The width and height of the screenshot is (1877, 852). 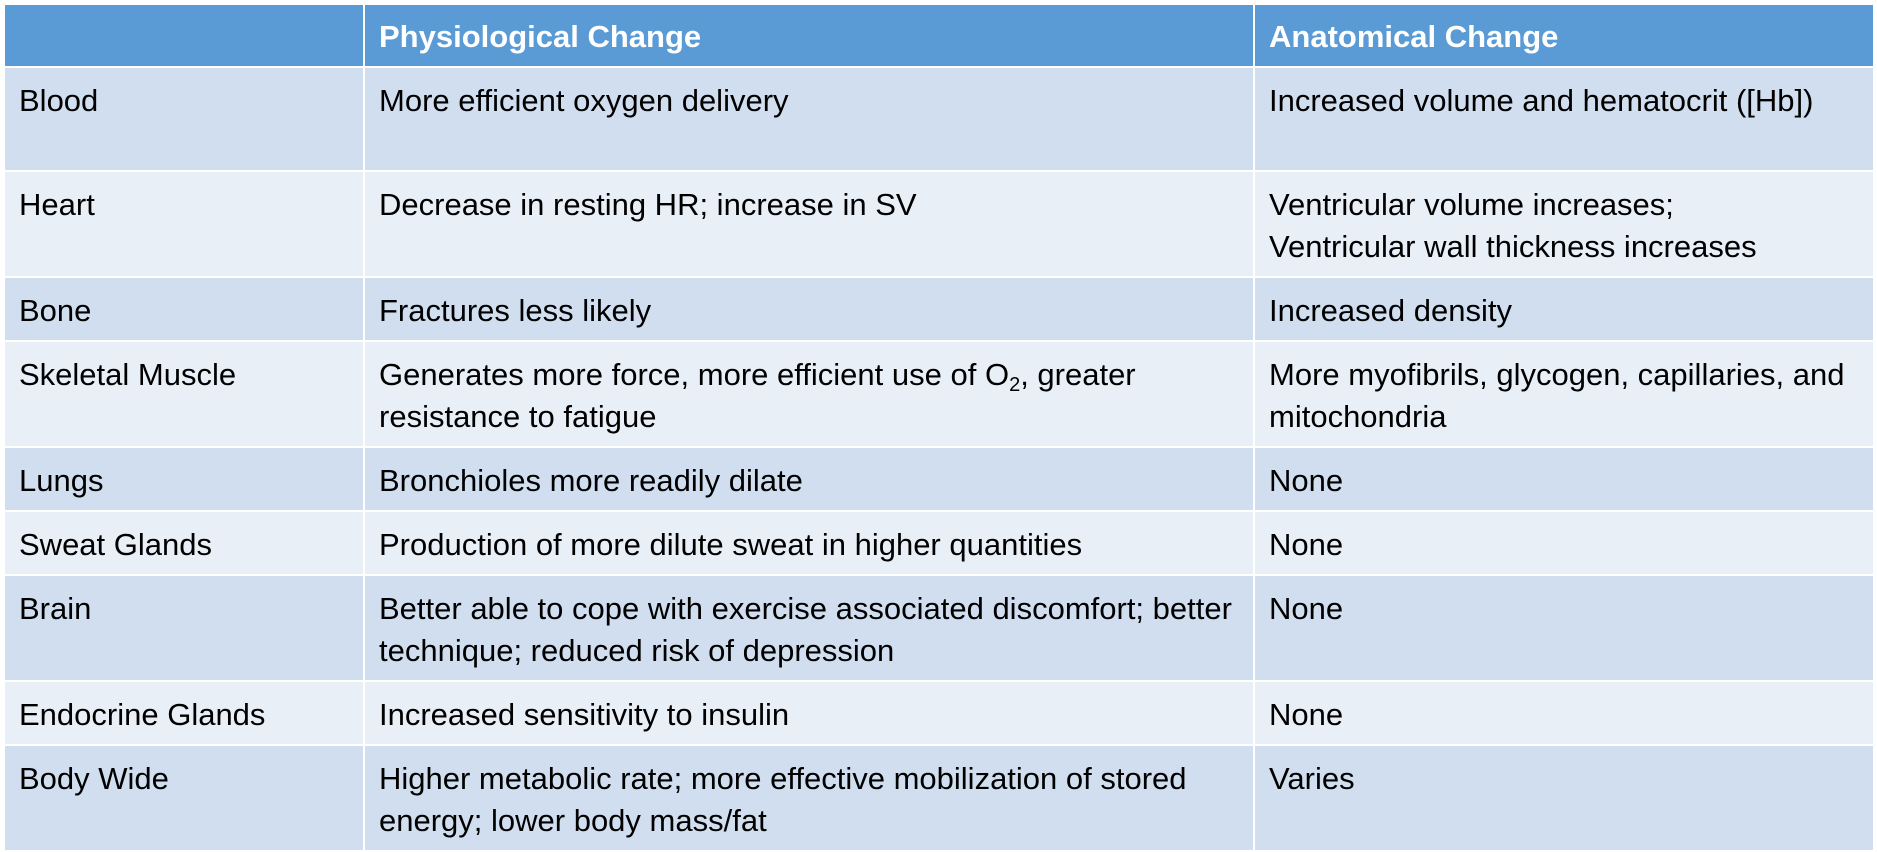 What do you see at coordinates (184, 224) in the screenshot?
I see `cell-system: Heart` at bounding box center [184, 224].